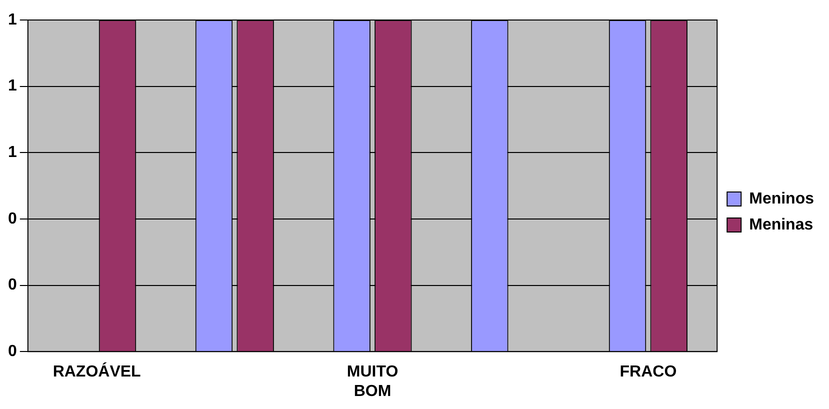 Image resolution: width=829 pixels, height=409 pixels. I want to click on x-tick-label: RAZOÁVEL, so click(97, 371).